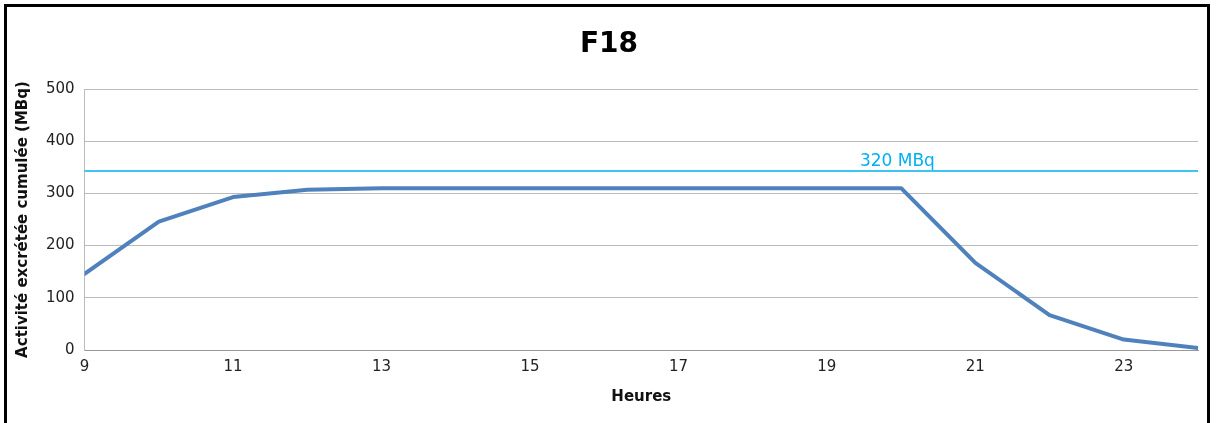  I want to click on y-tick-label: 100, so click(60, 296).